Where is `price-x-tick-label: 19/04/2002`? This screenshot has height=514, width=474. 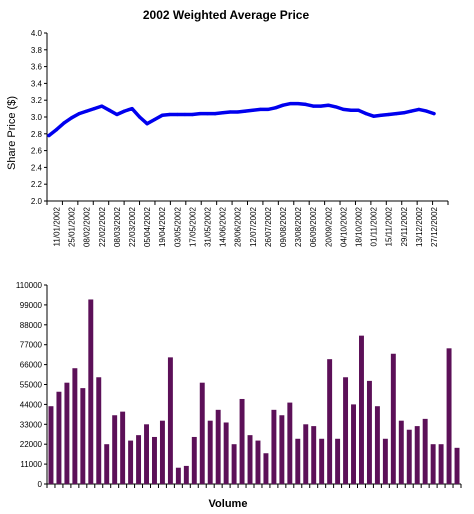 price-x-tick-label: 19/04/2002 is located at coordinates (162, 226).